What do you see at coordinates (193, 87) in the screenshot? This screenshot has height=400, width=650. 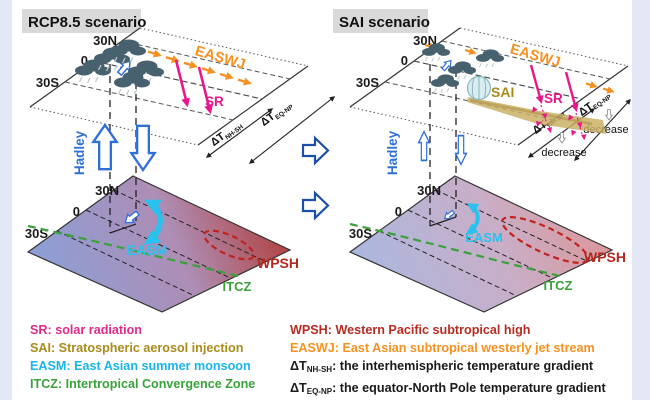 I see `sr-arrows-left` at bounding box center [193, 87].